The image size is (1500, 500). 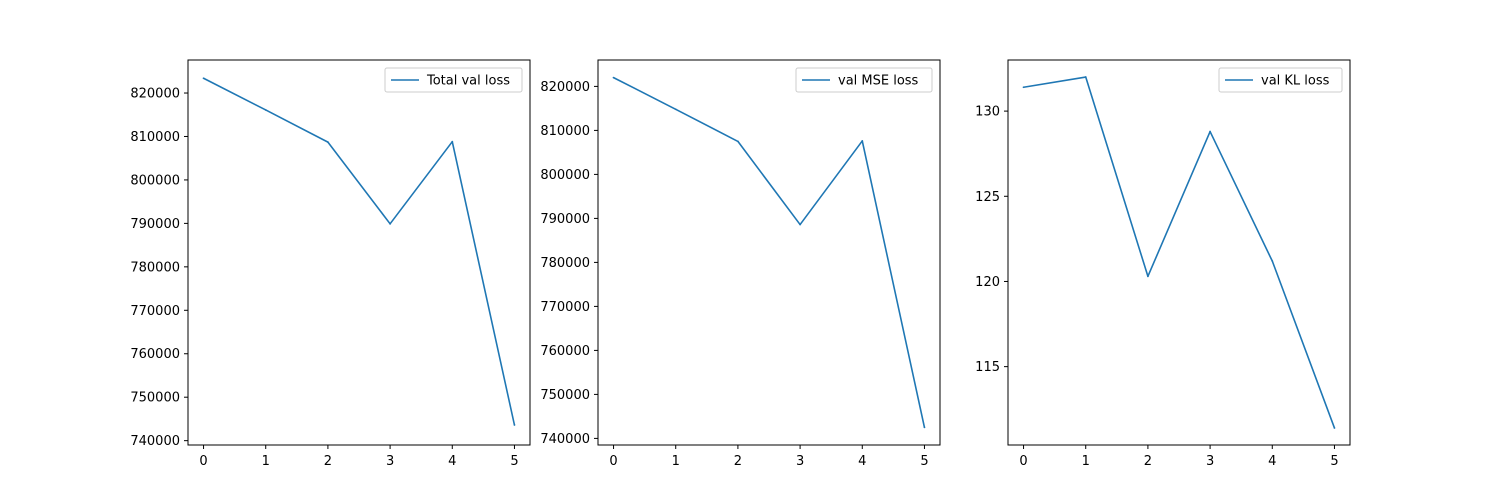 What do you see at coordinates (468, 81) in the screenshot?
I see `legend-label: Total val loss` at bounding box center [468, 81].